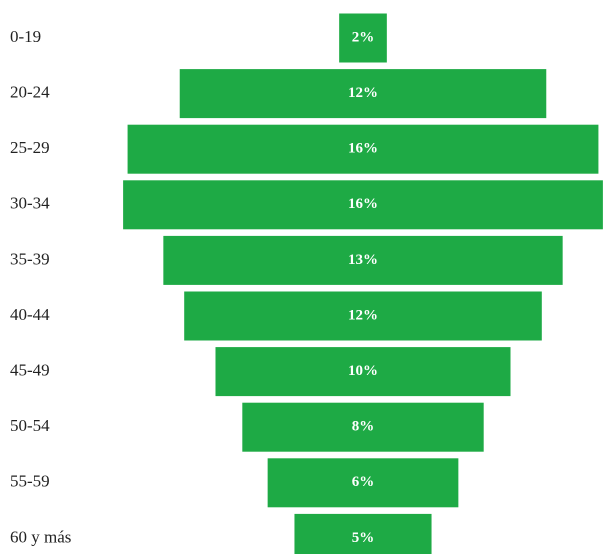 This screenshot has height=554, width=603. Describe the element at coordinates (30, 147) in the screenshot. I see `category-label: 25-29` at that location.